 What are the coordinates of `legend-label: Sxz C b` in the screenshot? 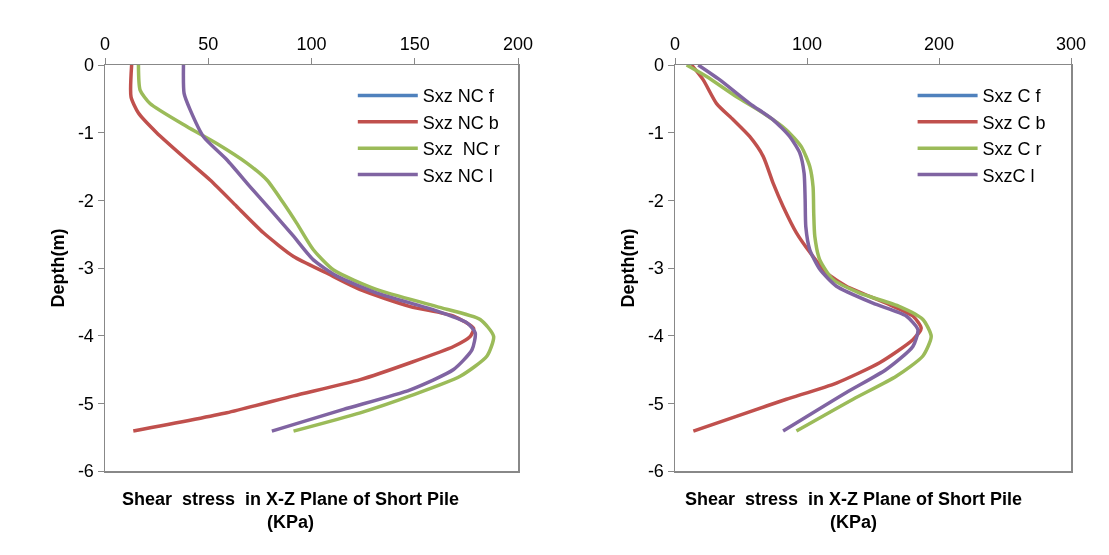 It's located at (1014, 122).